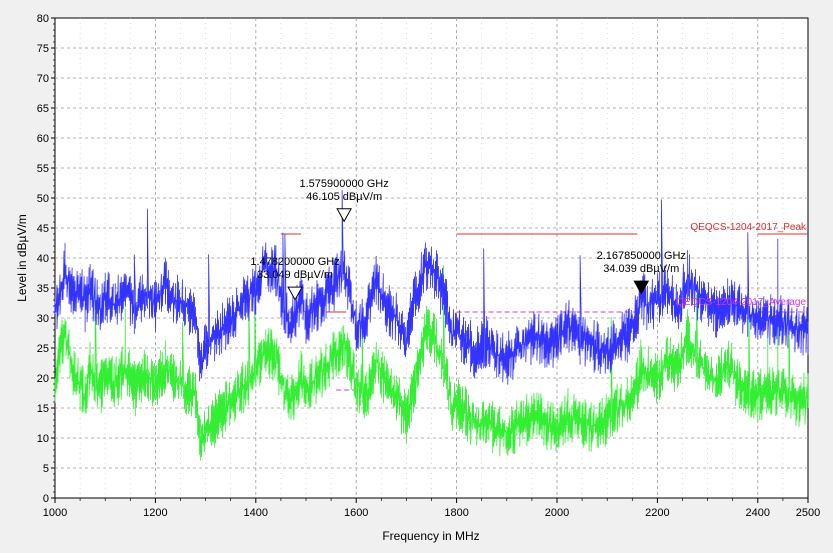 This screenshot has width=833, height=553. I want to click on marker-2-level: 46.105 dBµV/m, so click(344, 197).